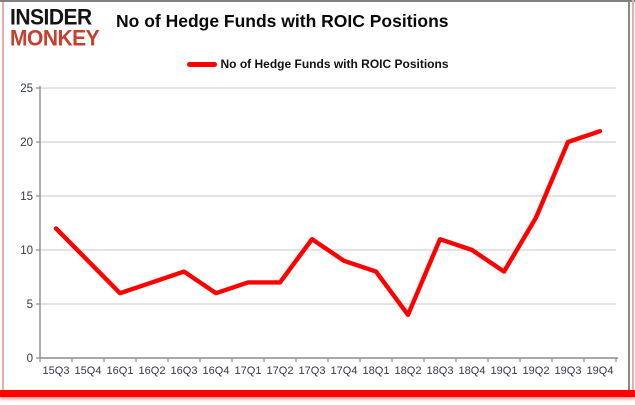  I want to click on insider-monkey-logo: INSIDER MONKEY, so click(55, 28).